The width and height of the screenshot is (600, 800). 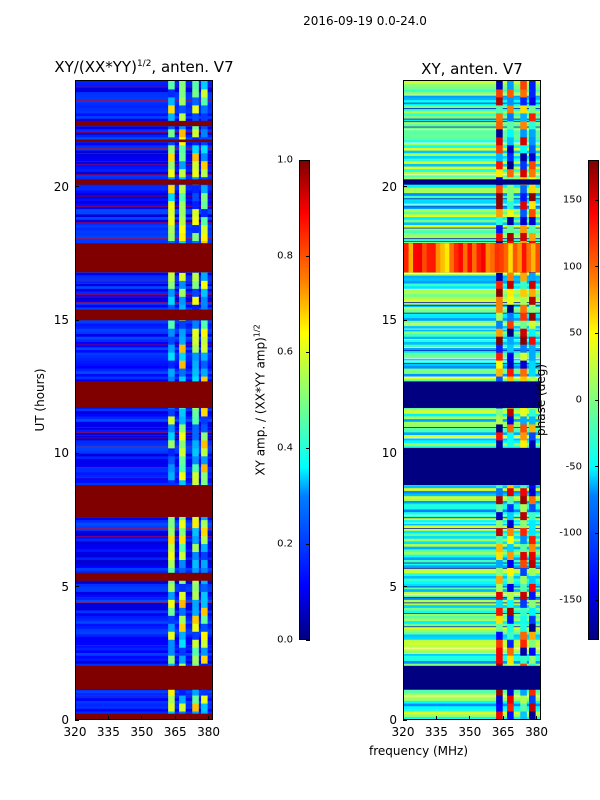 I want to click on colorbar1-tick-label: 0.2, so click(x=285, y=544).